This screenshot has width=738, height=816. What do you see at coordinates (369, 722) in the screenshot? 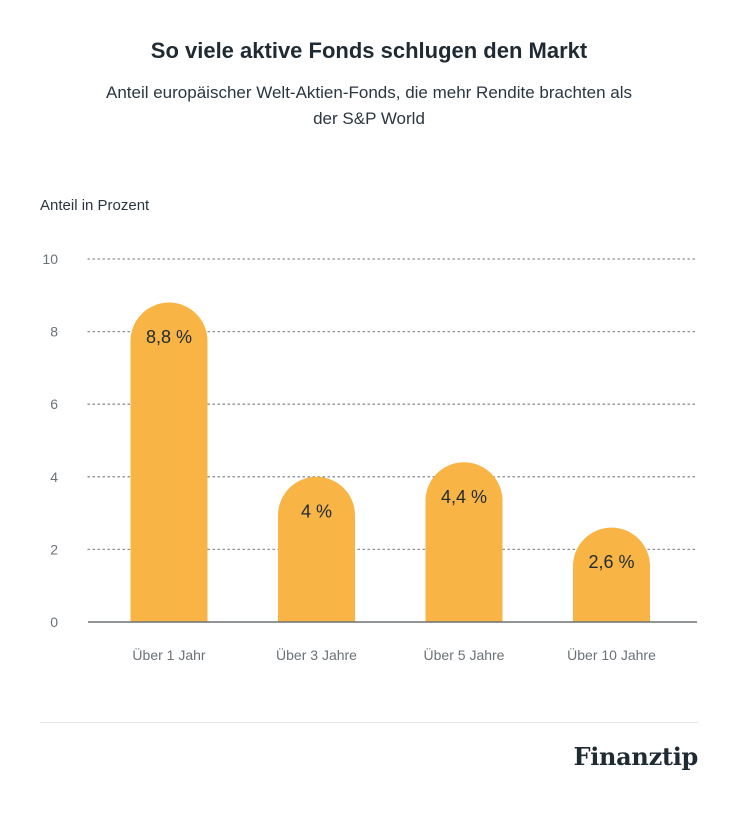
I see `footer-divider` at bounding box center [369, 722].